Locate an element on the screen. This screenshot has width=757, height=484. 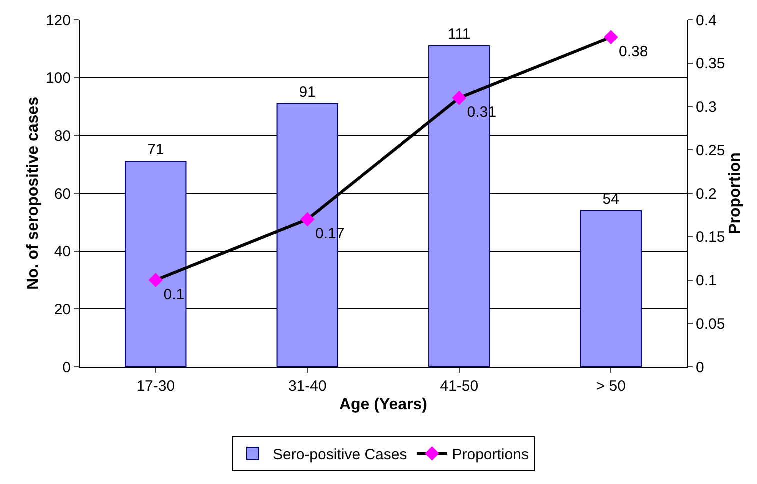
legend-label: Sero-positive Cases is located at coordinates (340, 455).